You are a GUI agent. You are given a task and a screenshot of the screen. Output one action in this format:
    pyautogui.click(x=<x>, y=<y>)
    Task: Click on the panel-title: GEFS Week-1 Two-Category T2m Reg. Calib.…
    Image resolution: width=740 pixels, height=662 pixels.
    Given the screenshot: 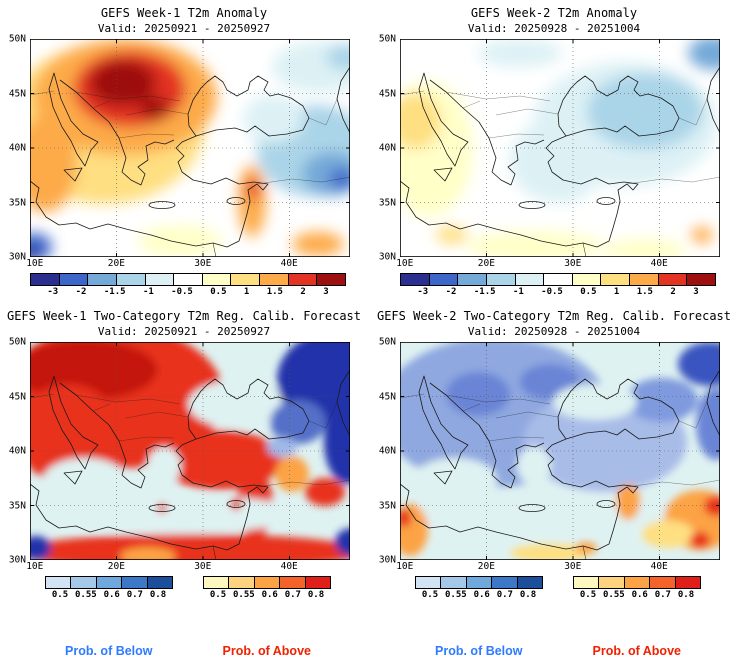 What is the action you would take?
    pyautogui.click(x=183, y=316)
    